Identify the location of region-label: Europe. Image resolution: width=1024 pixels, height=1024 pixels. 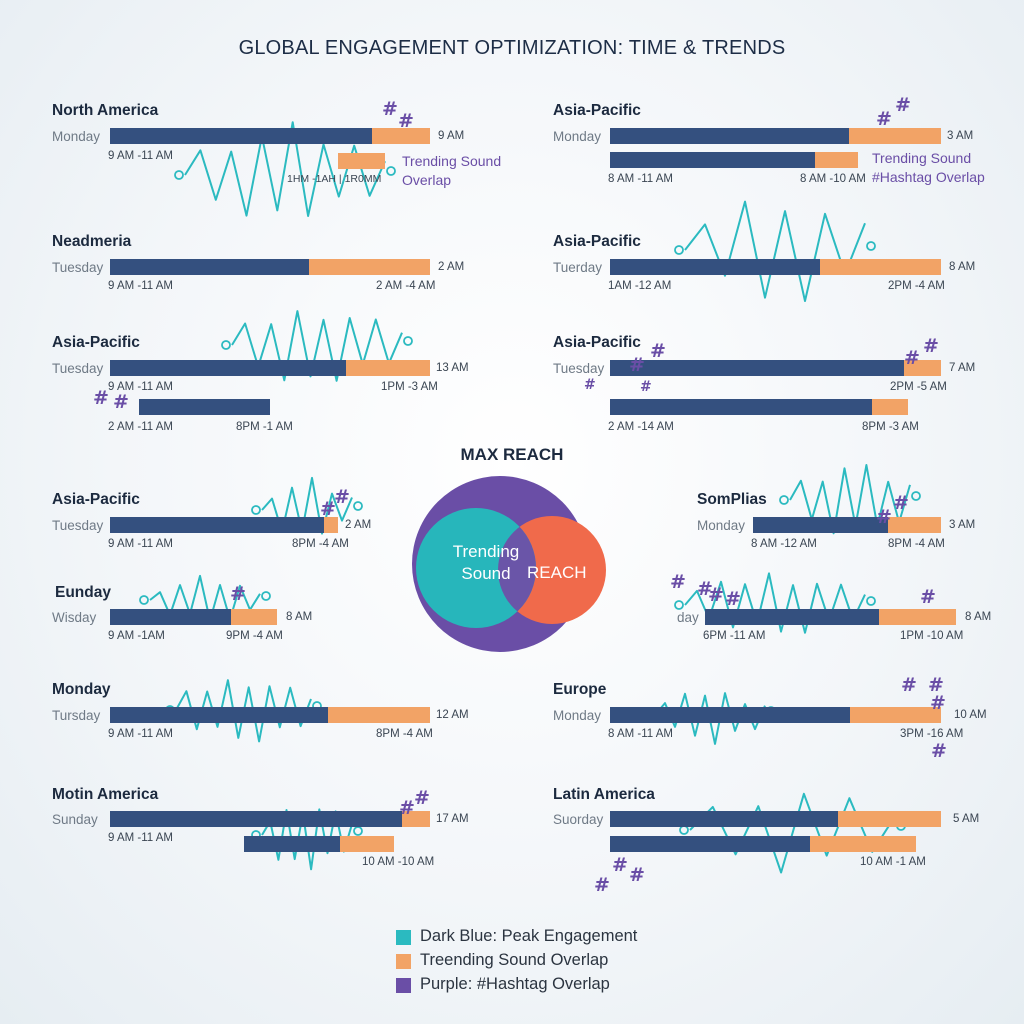
(580, 689).